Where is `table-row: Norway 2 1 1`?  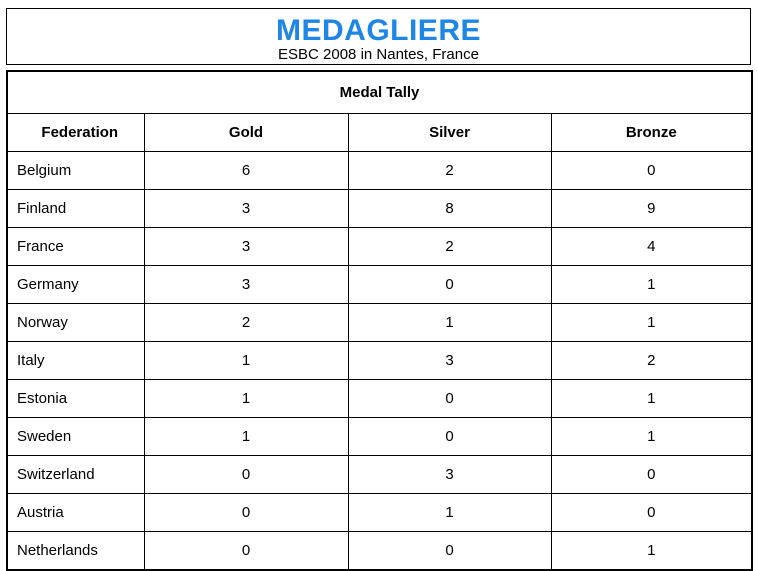 table-row: Norway 2 1 1 is located at coordinates (379, 322).